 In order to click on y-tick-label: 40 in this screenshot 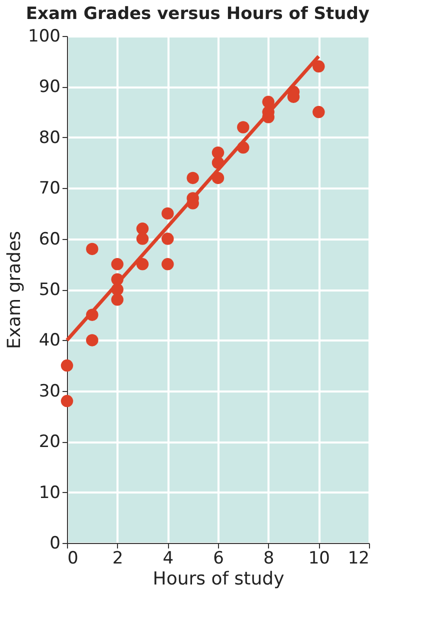, I will do `click(49, 340)`.